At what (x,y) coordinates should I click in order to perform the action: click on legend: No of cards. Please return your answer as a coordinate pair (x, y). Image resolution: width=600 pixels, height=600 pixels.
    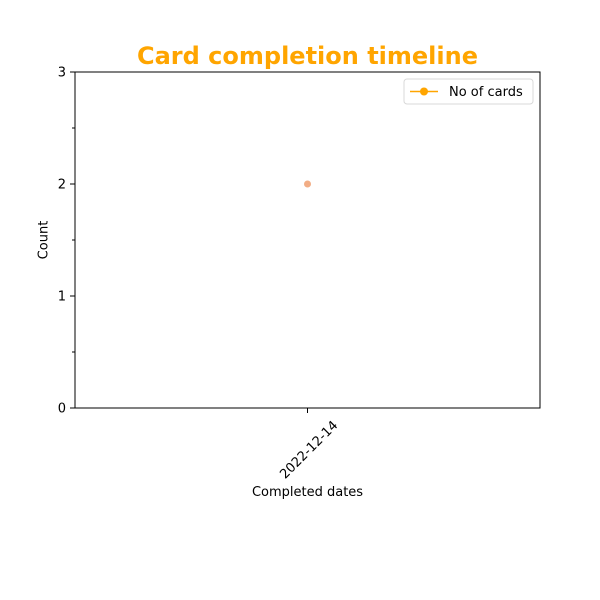
    Looking at the image, I should click on (468, 91).